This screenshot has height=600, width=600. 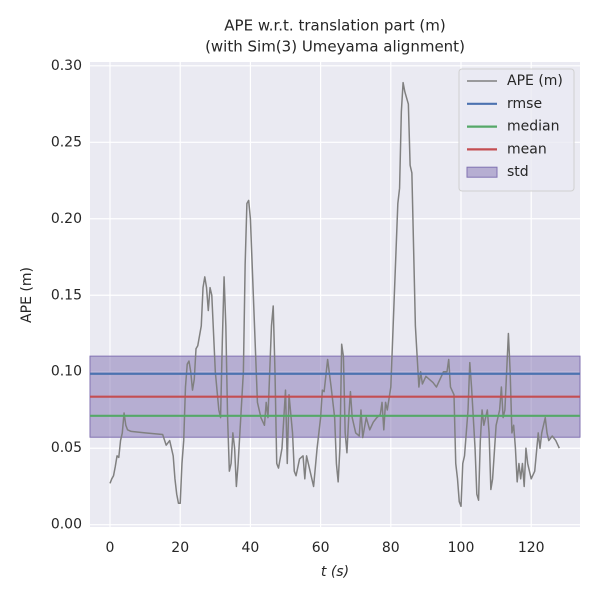 I want to click on x-tick-label: 0, so click(x=110, y=548).